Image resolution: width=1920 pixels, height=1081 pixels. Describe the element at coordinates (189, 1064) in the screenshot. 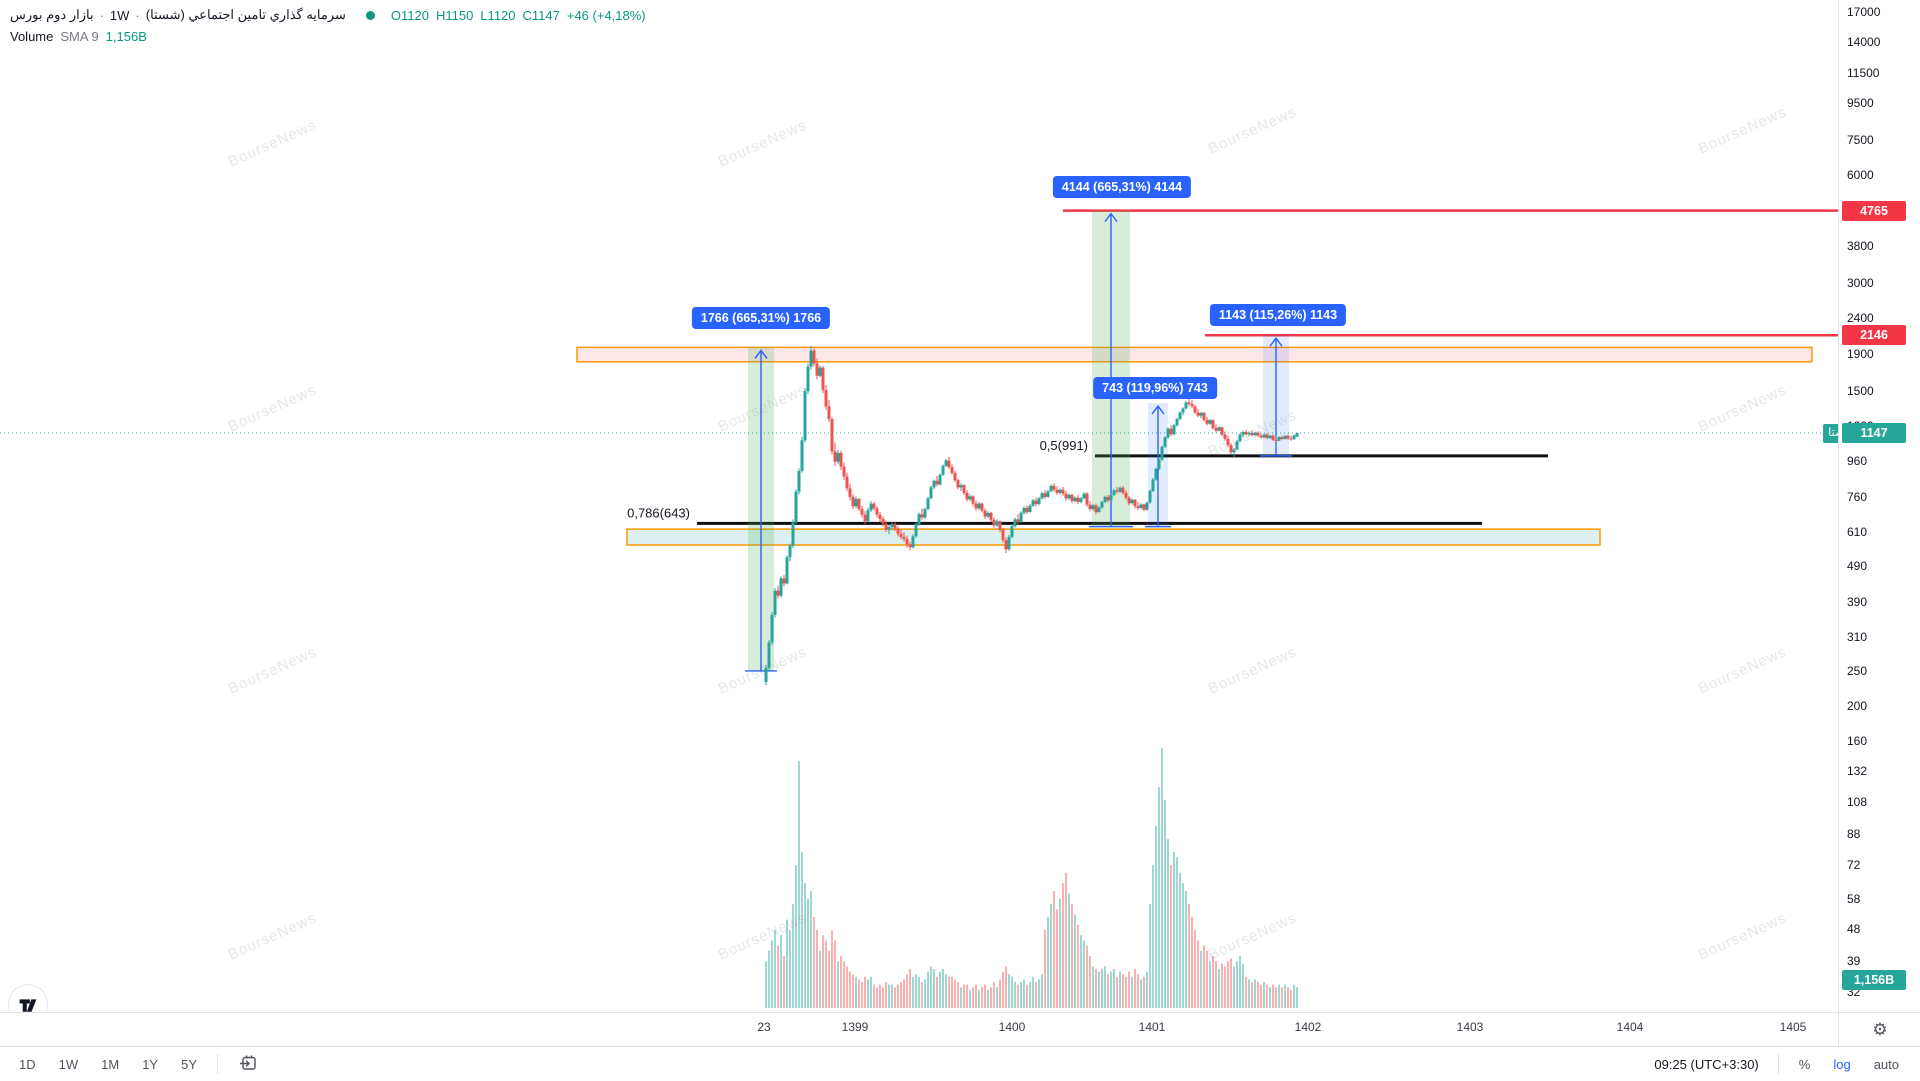

I see `range-5y: 5Y` at that location.